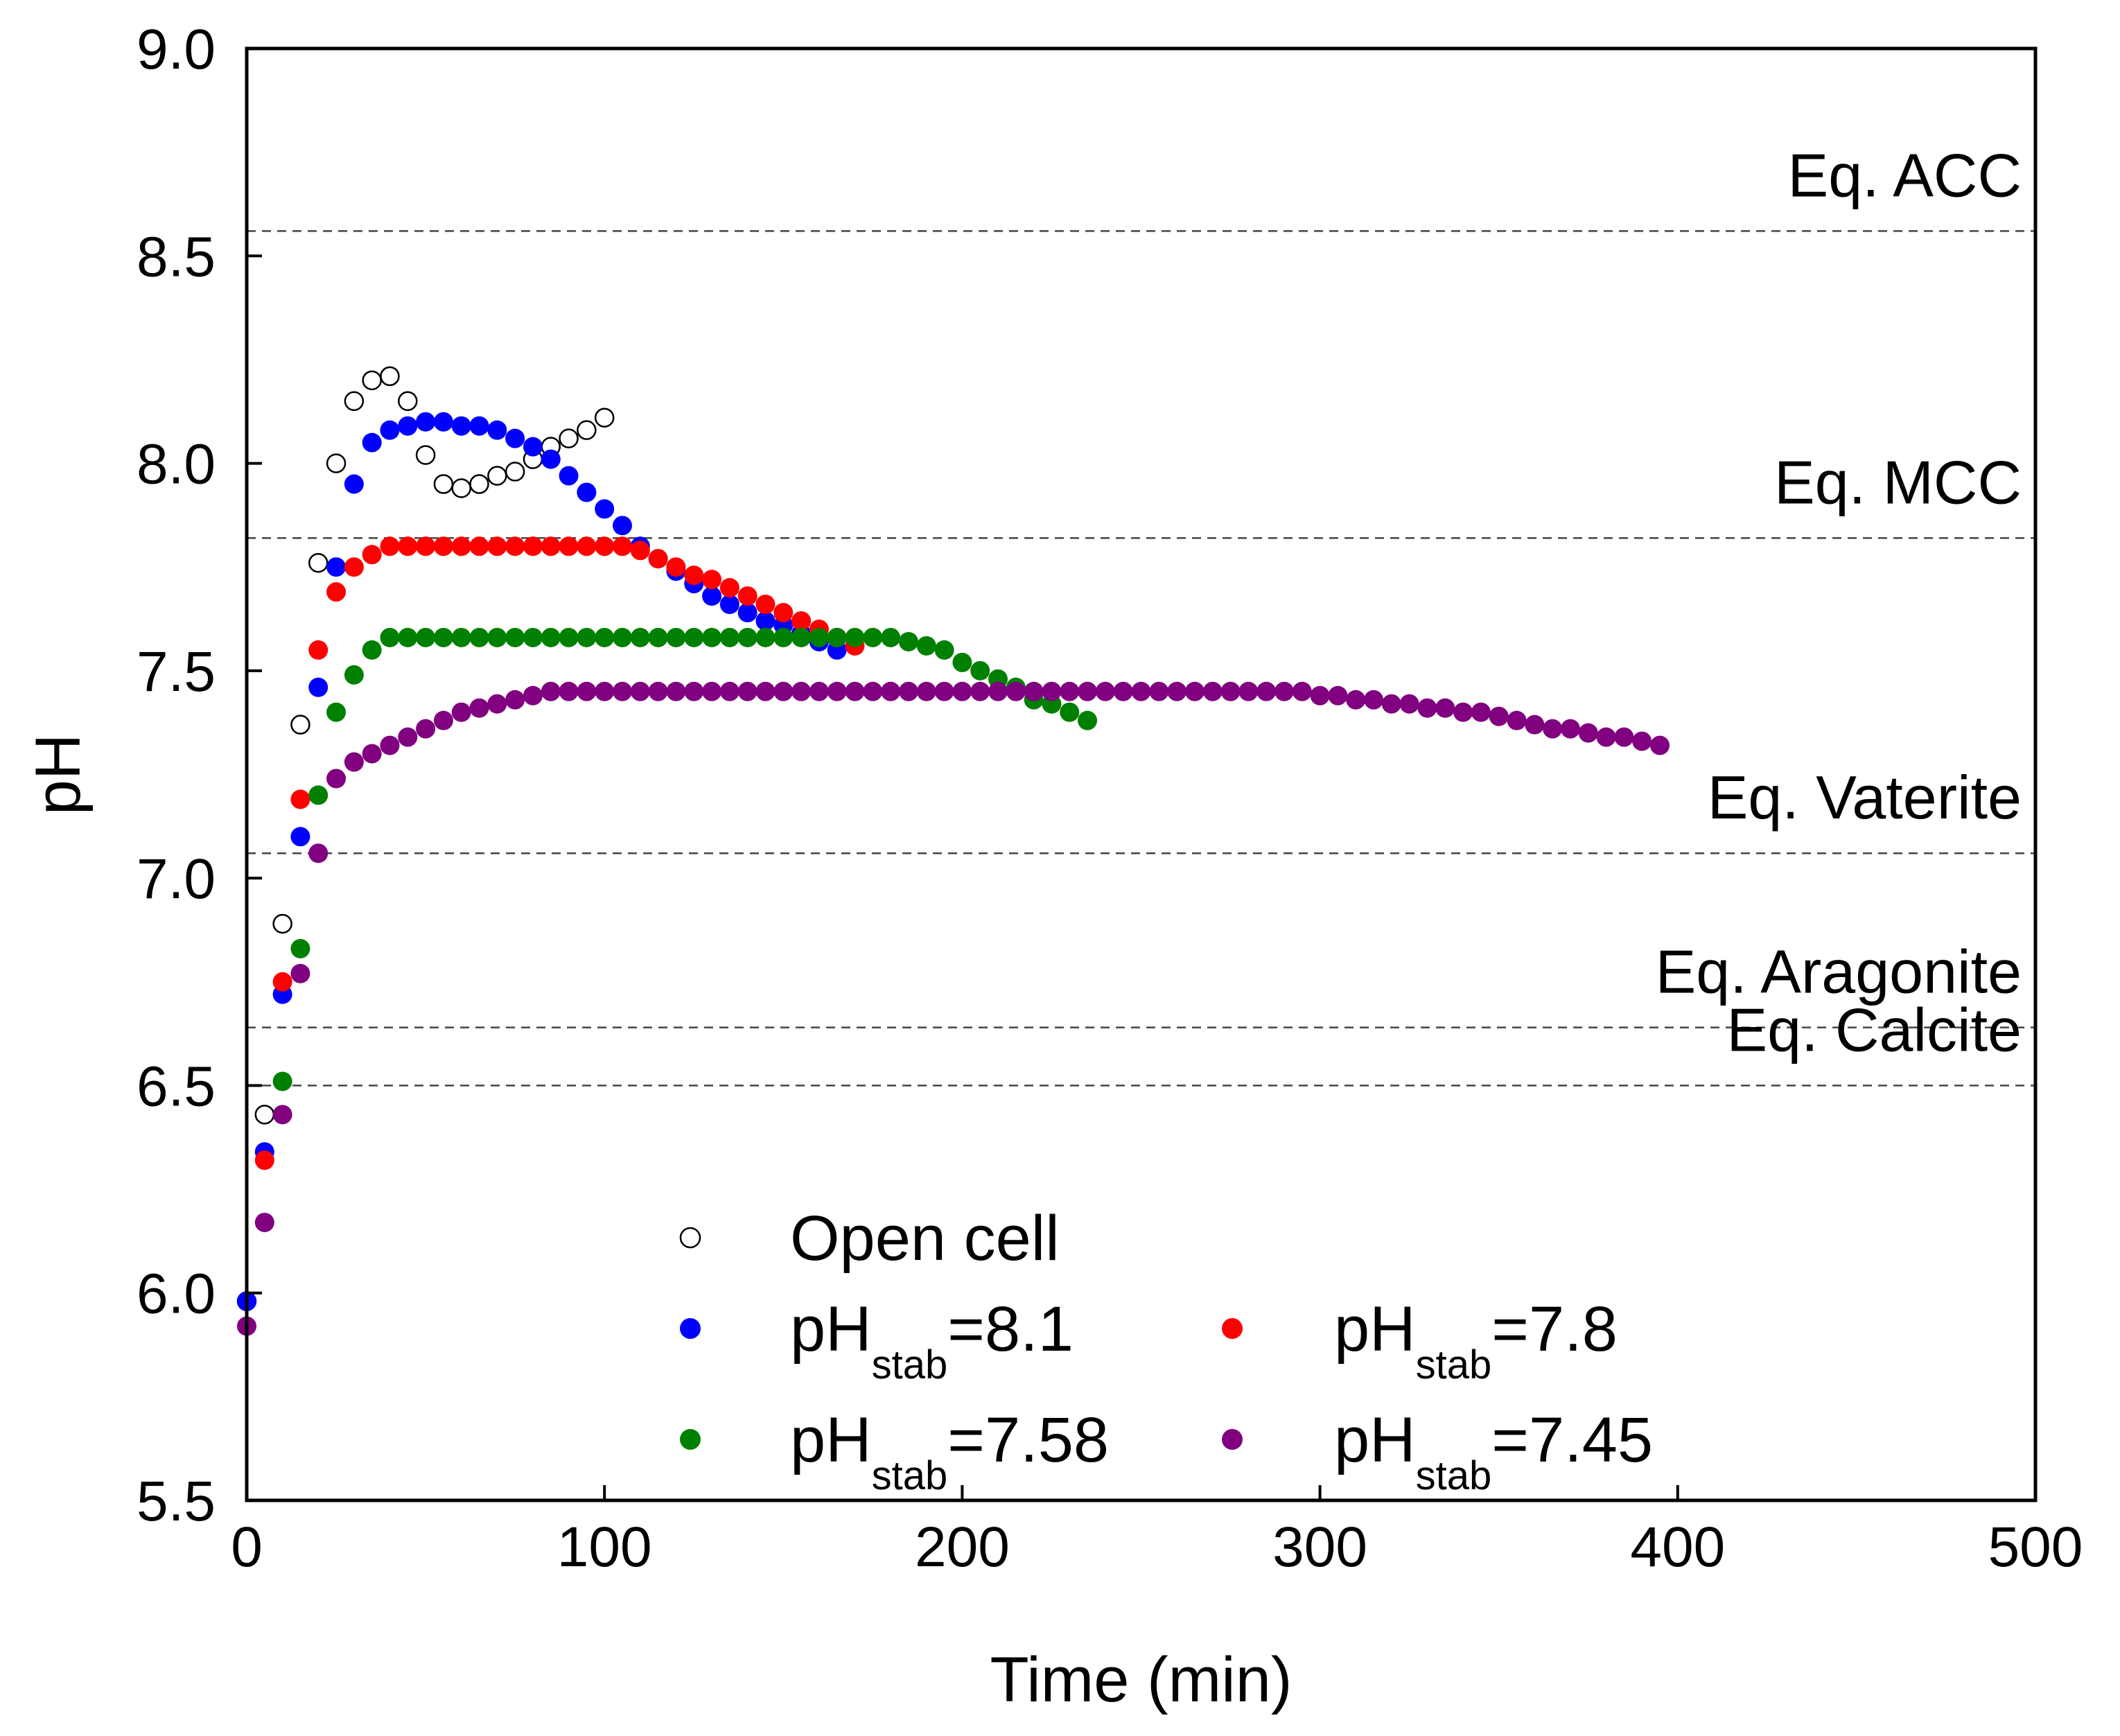 Image resolution: width=2120 pixels, height=1736 pixels. What do you see at coordinates (1493, 1452) in the screenshot?
I see `legend-label: pHstab=7.45` at bounding box center [1493, 1452].